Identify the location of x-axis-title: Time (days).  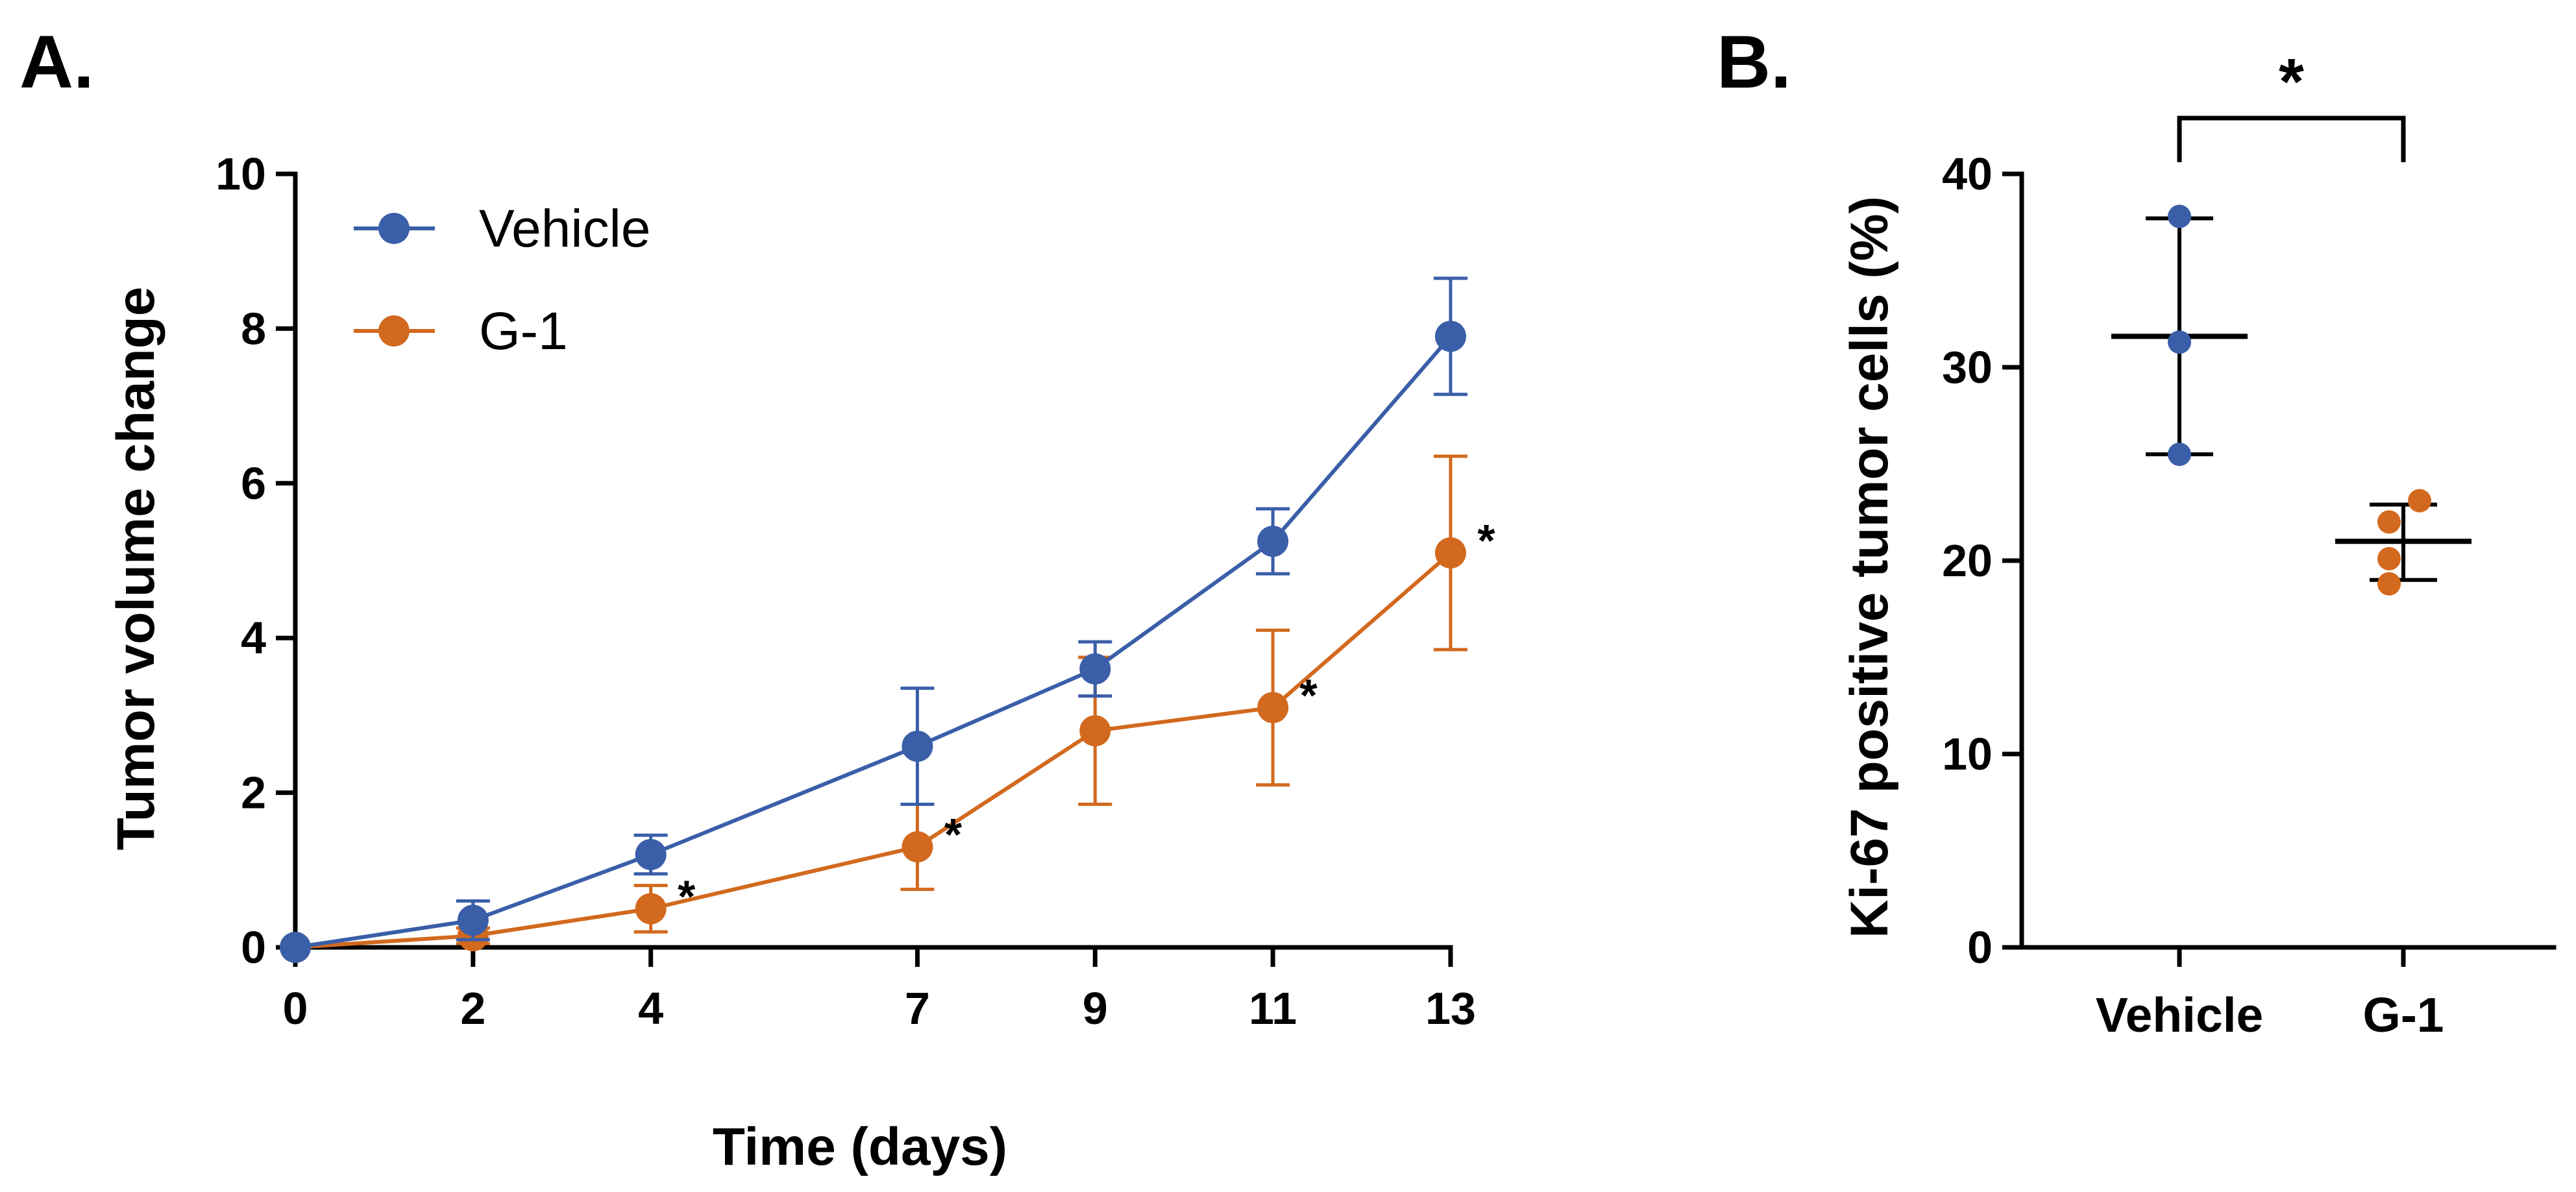
(860, 1146).